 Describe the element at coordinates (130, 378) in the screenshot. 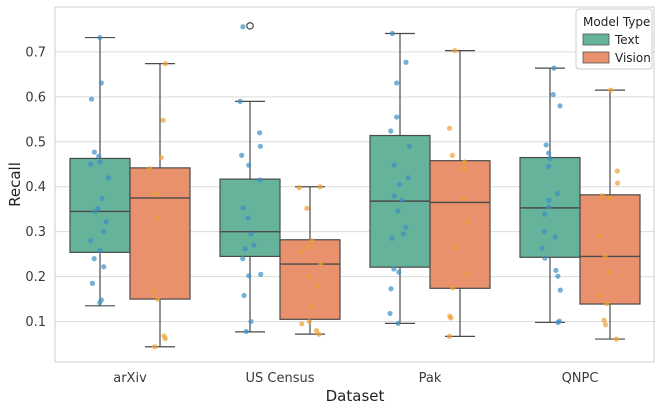

I see `x-tick-label: arXiv` at that location.